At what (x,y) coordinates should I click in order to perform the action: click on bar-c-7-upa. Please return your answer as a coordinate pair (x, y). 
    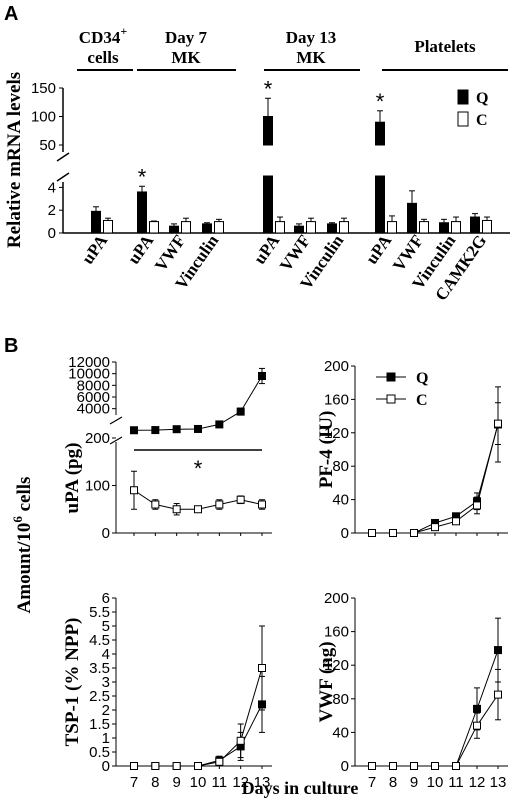
    Looking at the image, I should click on (392, 227).